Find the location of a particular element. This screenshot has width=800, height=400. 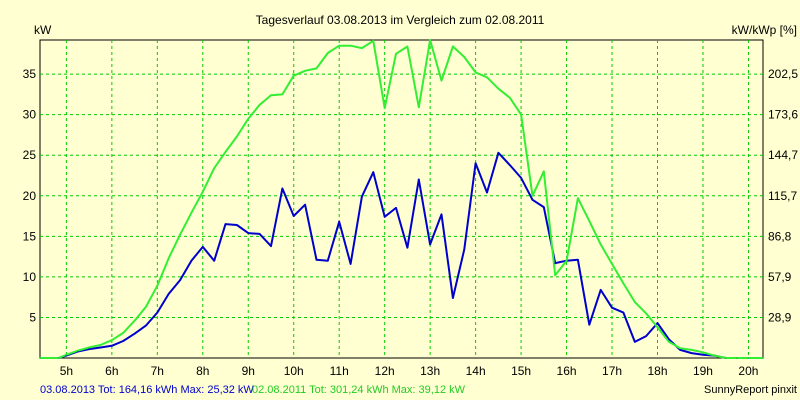

x-tick-label: 19h is located at coordinates (703, 371).